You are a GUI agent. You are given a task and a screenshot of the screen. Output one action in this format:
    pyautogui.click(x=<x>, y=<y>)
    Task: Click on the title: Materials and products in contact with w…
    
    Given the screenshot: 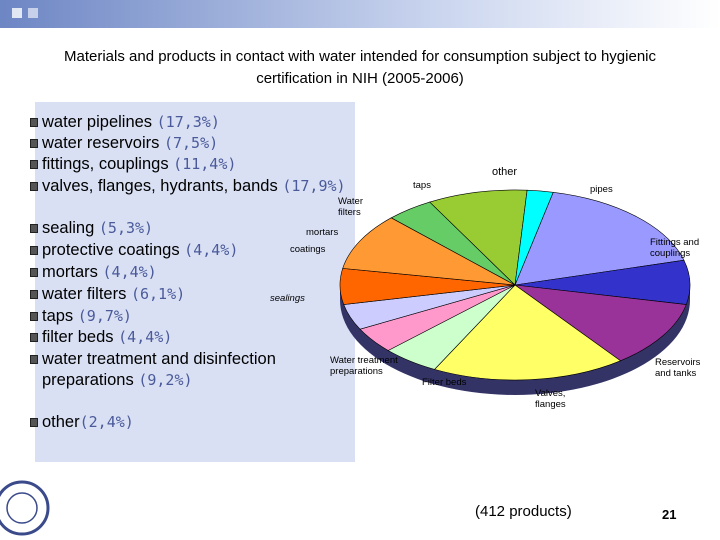 What is the action you would take?
    pyautogui.click(x=360, y=67)
    